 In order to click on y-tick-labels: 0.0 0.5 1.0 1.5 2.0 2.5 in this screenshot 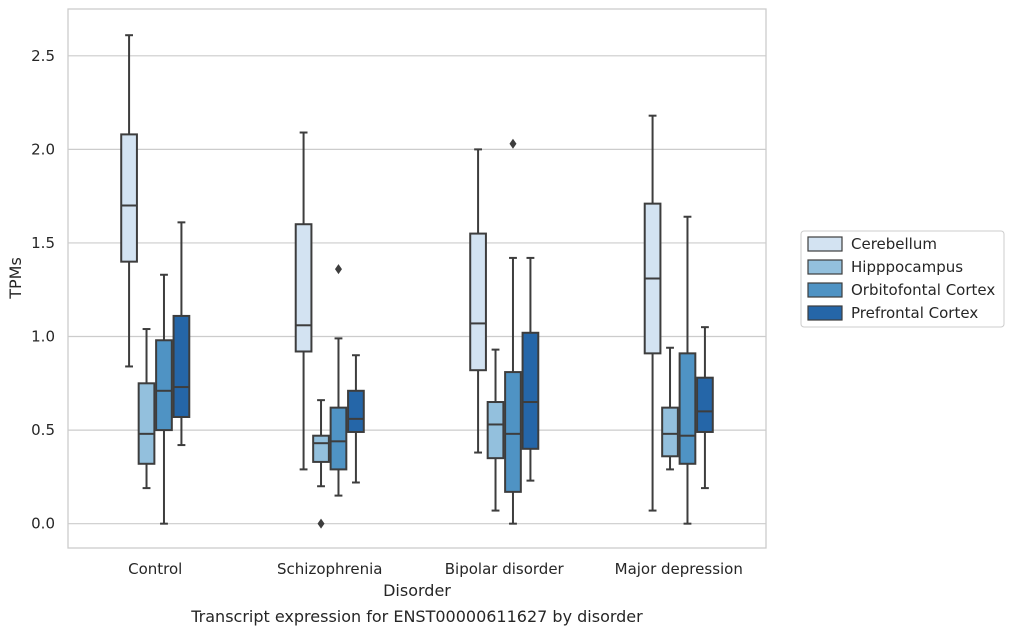, I will do `click(43, 290)`.